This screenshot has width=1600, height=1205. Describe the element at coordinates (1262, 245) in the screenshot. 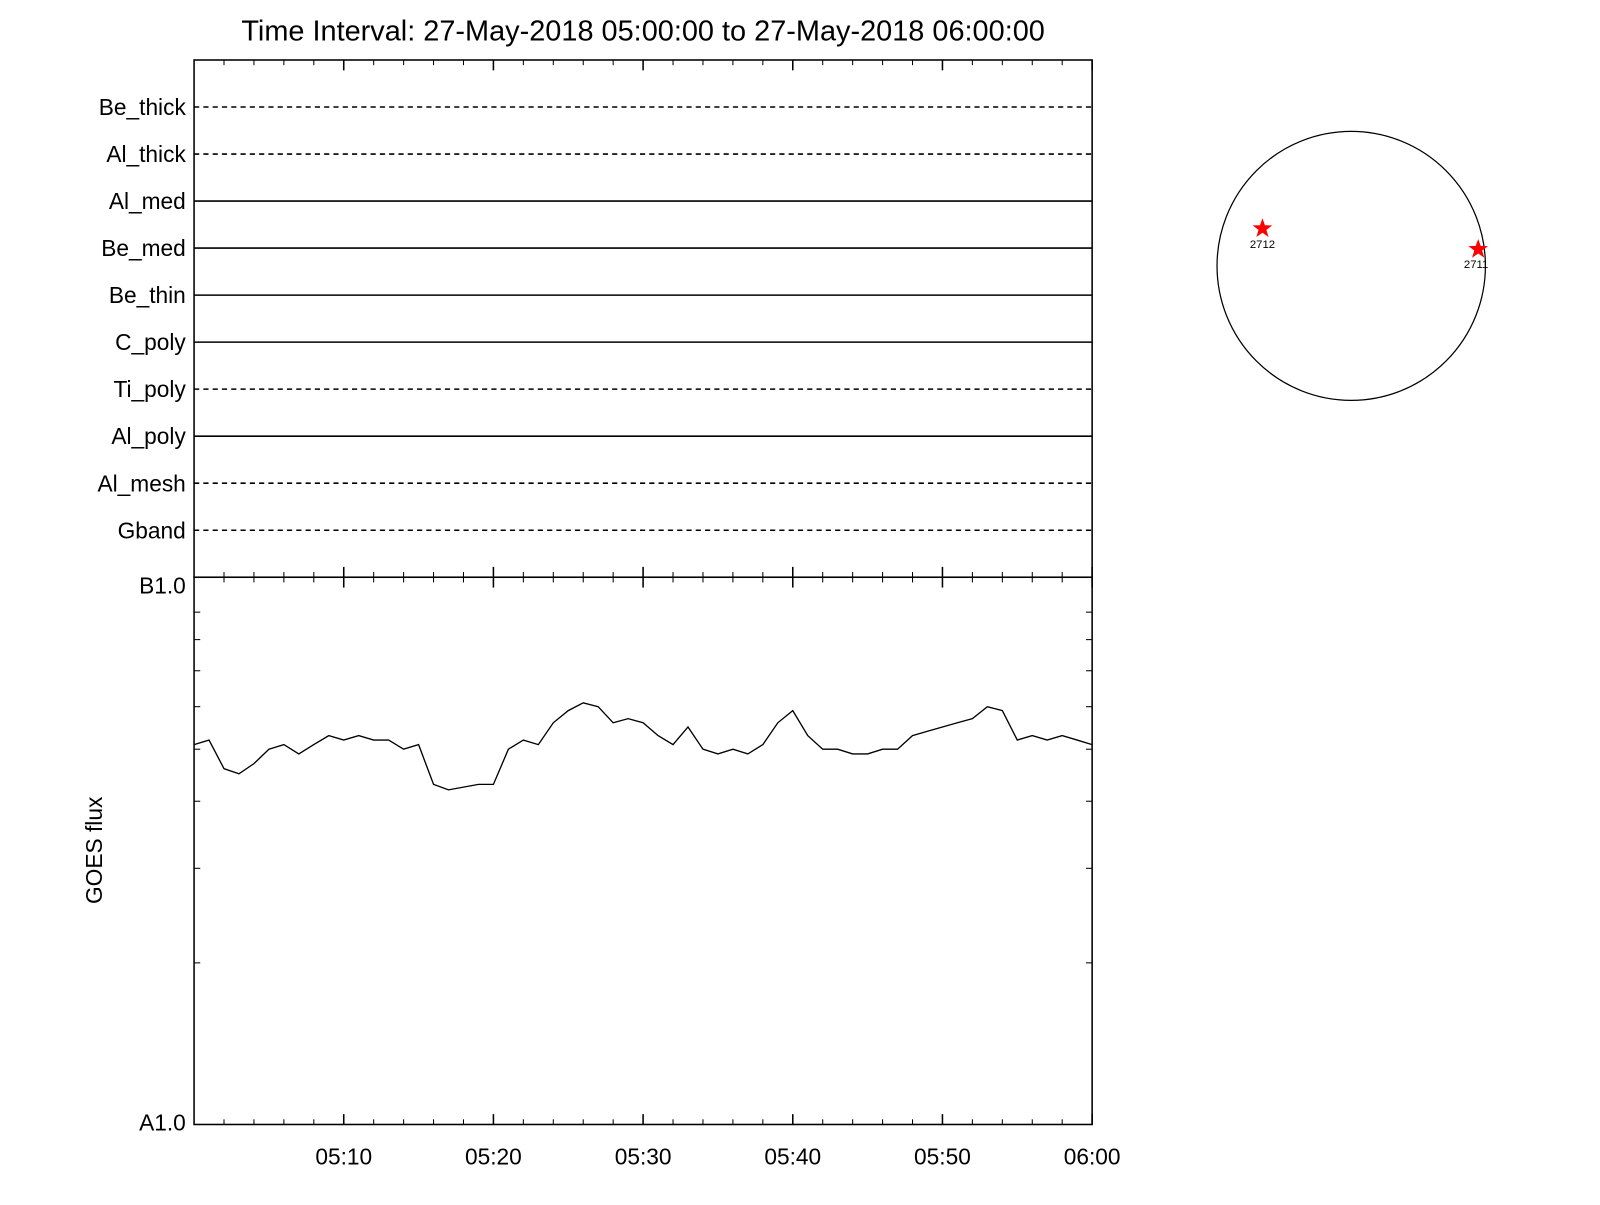

I see `region-label: 2712` at that location.